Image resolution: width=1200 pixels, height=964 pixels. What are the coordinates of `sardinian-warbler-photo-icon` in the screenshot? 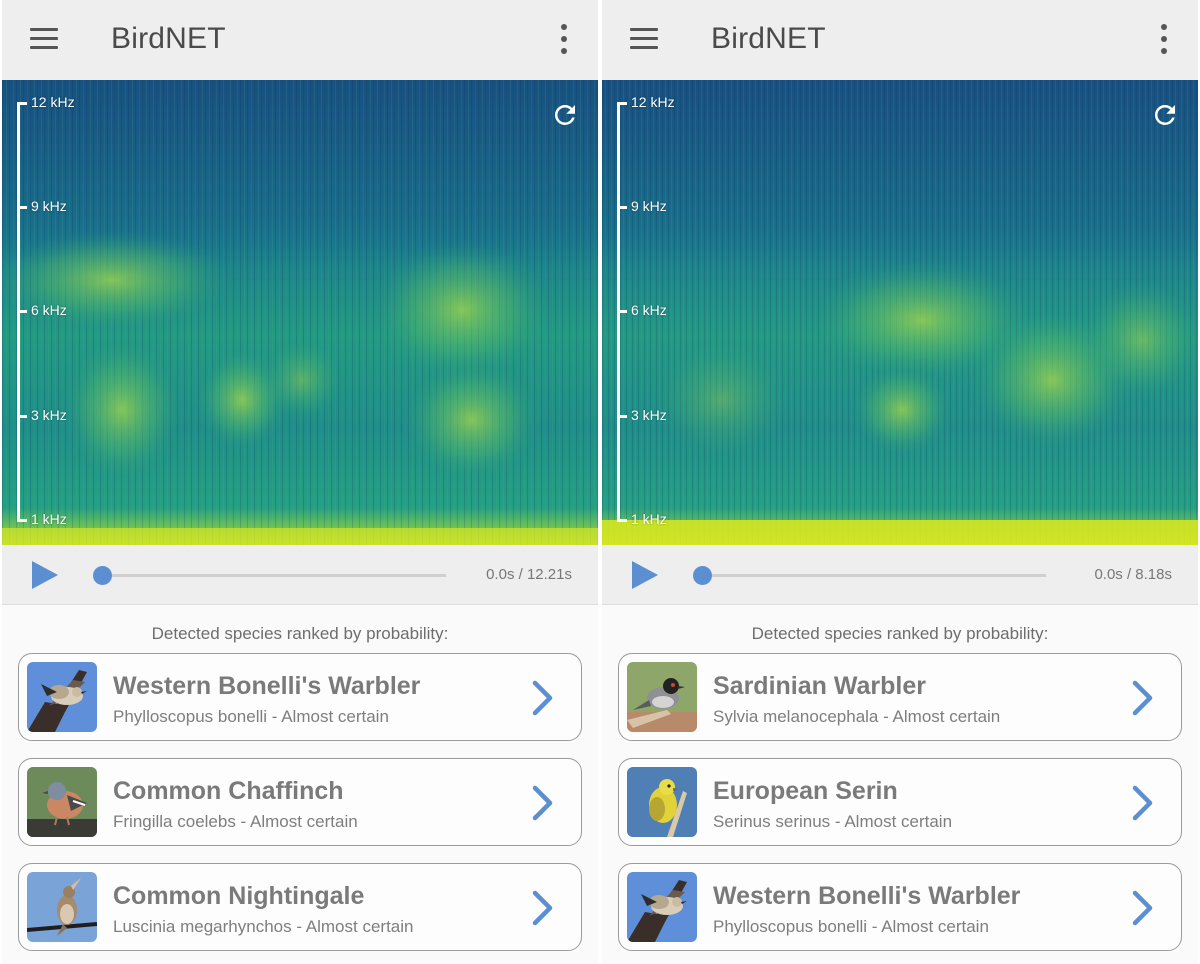 It's located at (662, 697).